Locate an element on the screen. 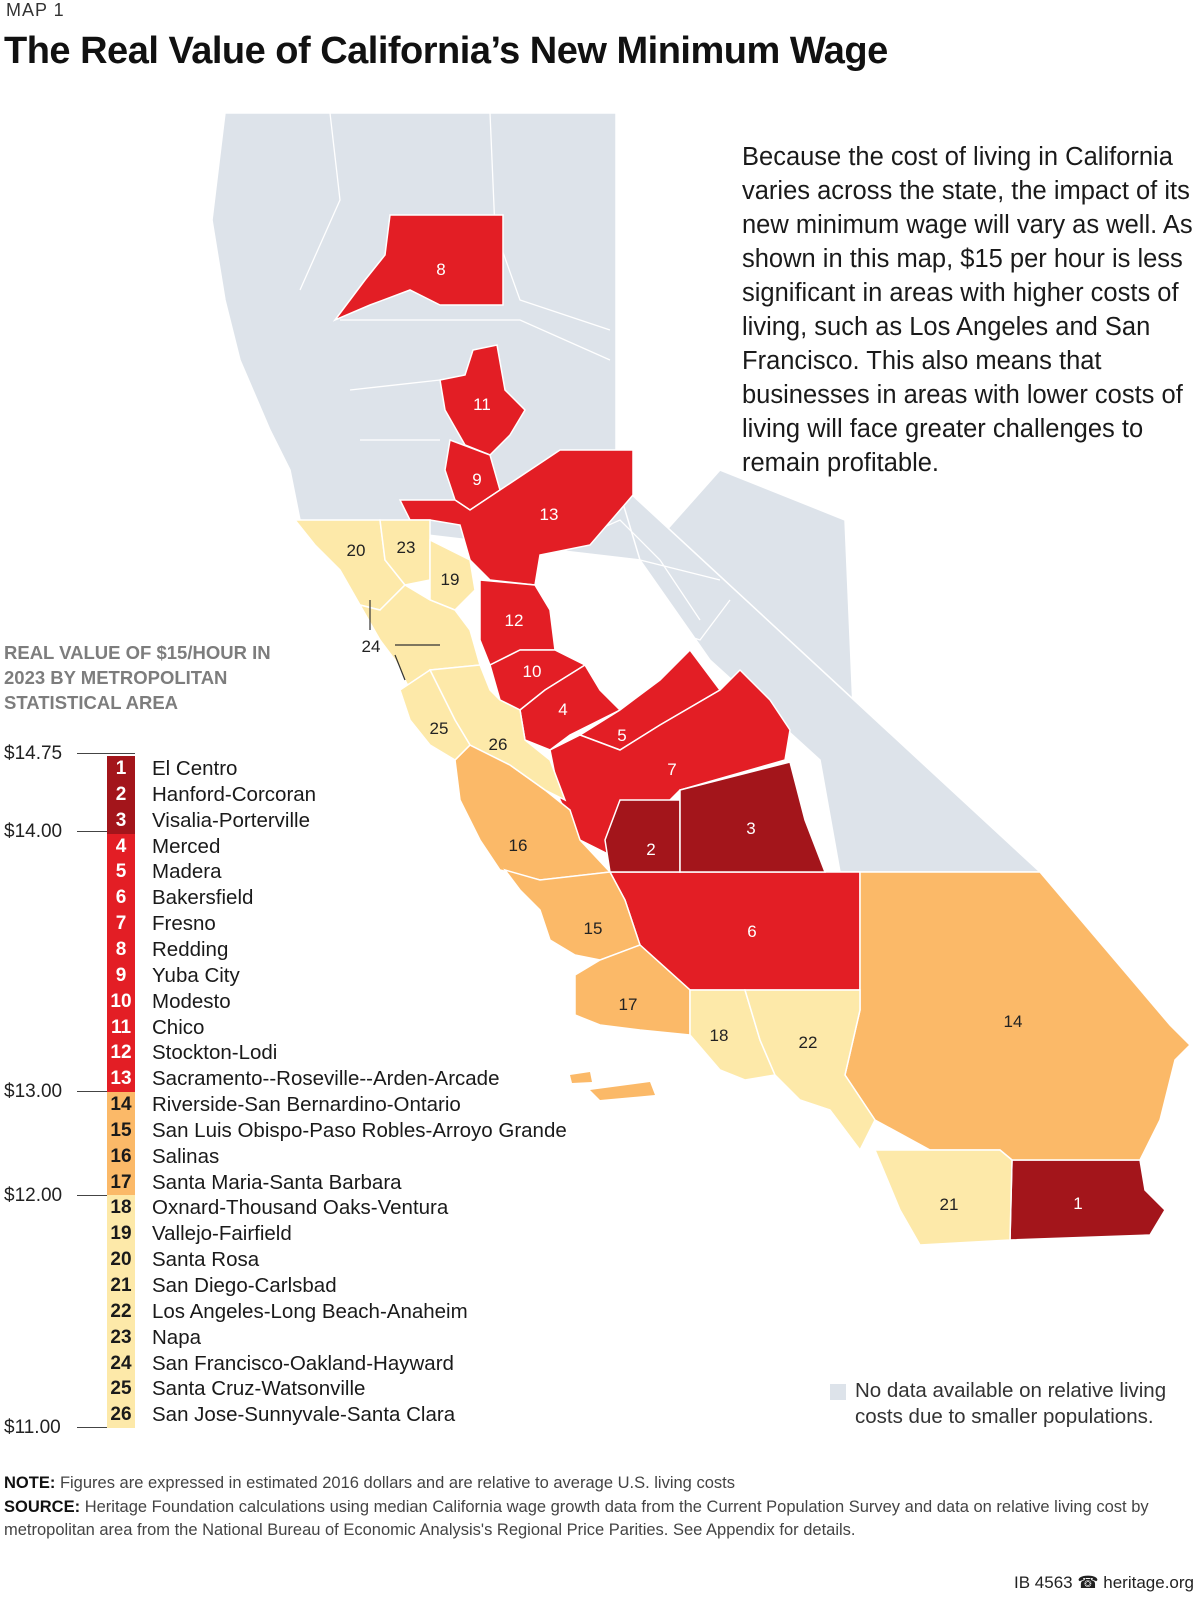  region-label: 25 is located at coordinates (439, 728).